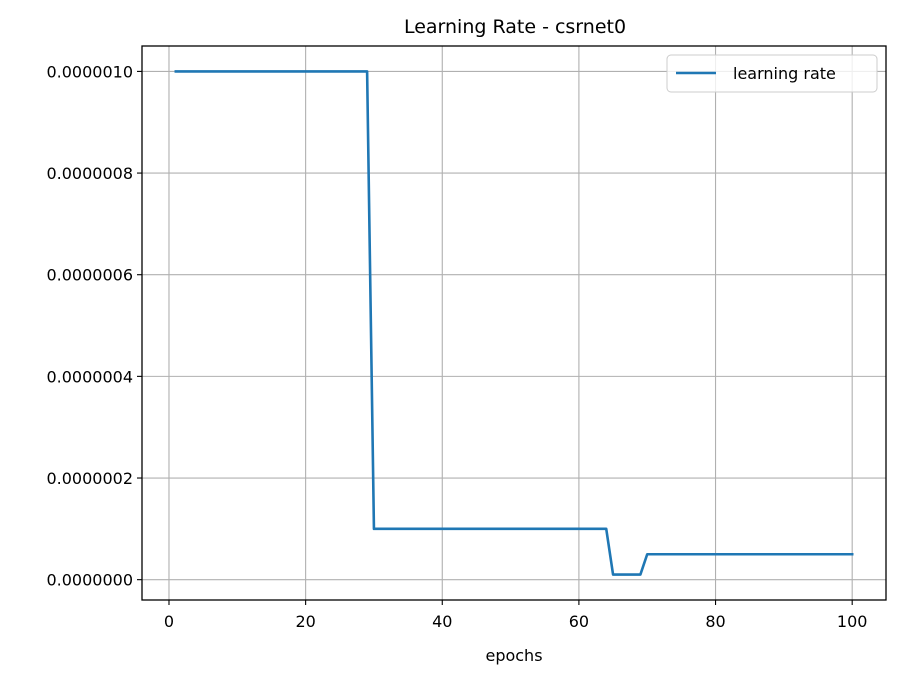 This screenshot has width=904, height=678. I want to click on y-tick-label: 0.0000010, so click(89, 71).